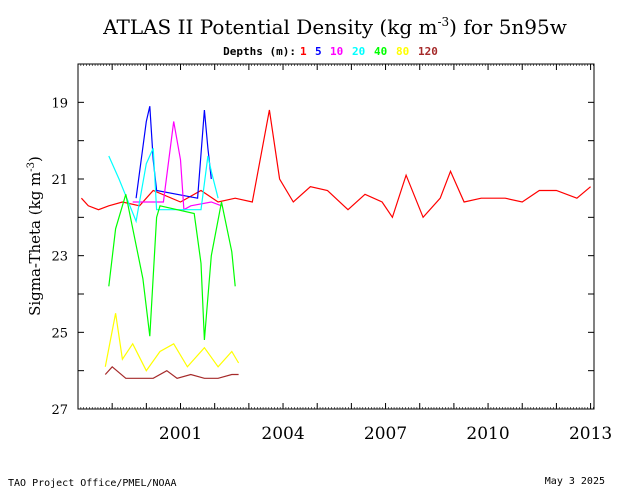 The image size is (623, 494). What do you see at coordinates (92, 483) in the screenshot?
I see `footer-credit: TAO Project Office/PMEL/NOAA` at bounding box center [92, 483].